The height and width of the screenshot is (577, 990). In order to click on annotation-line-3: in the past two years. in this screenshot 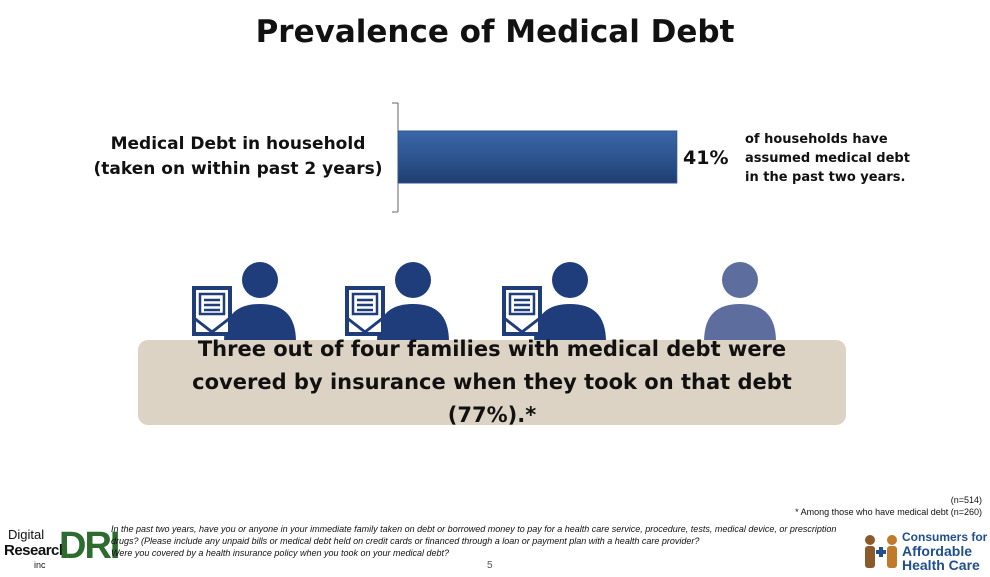, I will do `click(825, 177)`.